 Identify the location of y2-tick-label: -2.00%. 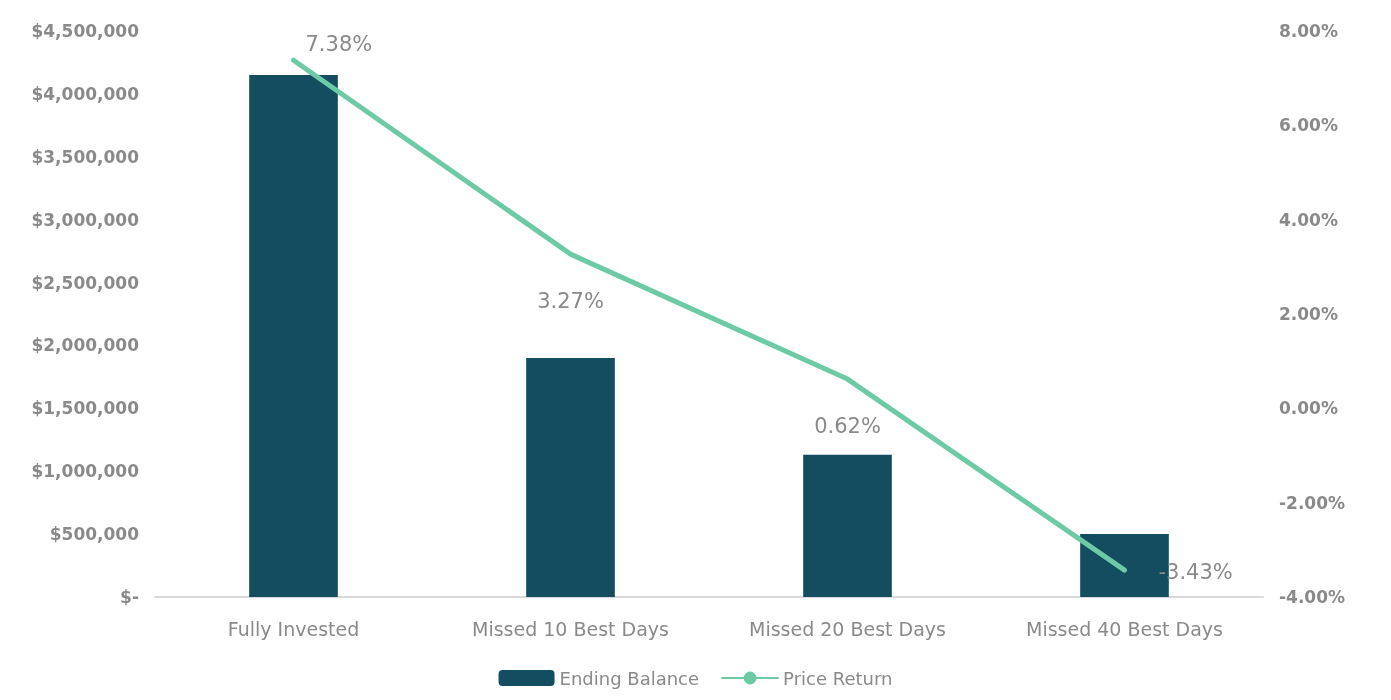
(1312, 502).